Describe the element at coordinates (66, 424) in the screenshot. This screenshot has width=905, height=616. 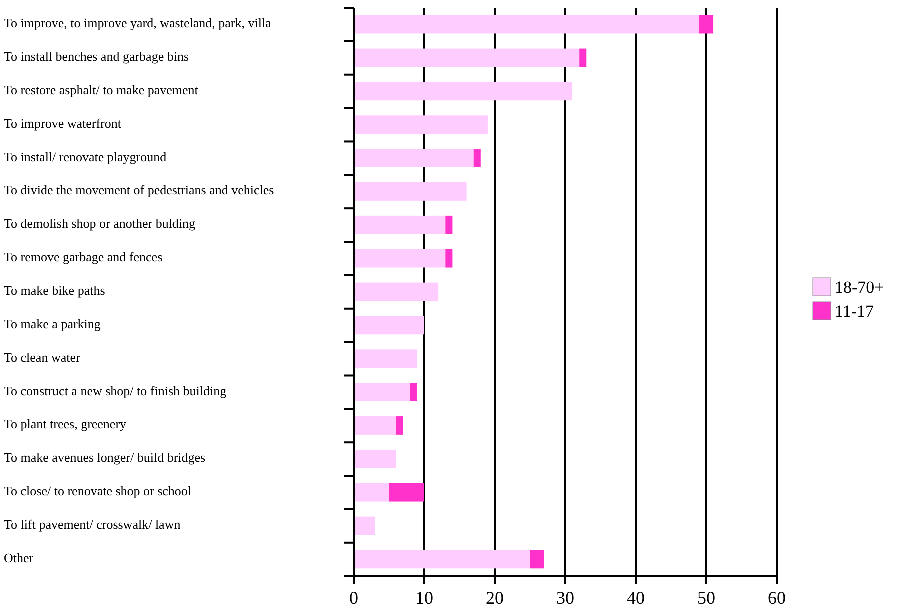
I see `y-tick-label: To plant trees, greenery` at that location.